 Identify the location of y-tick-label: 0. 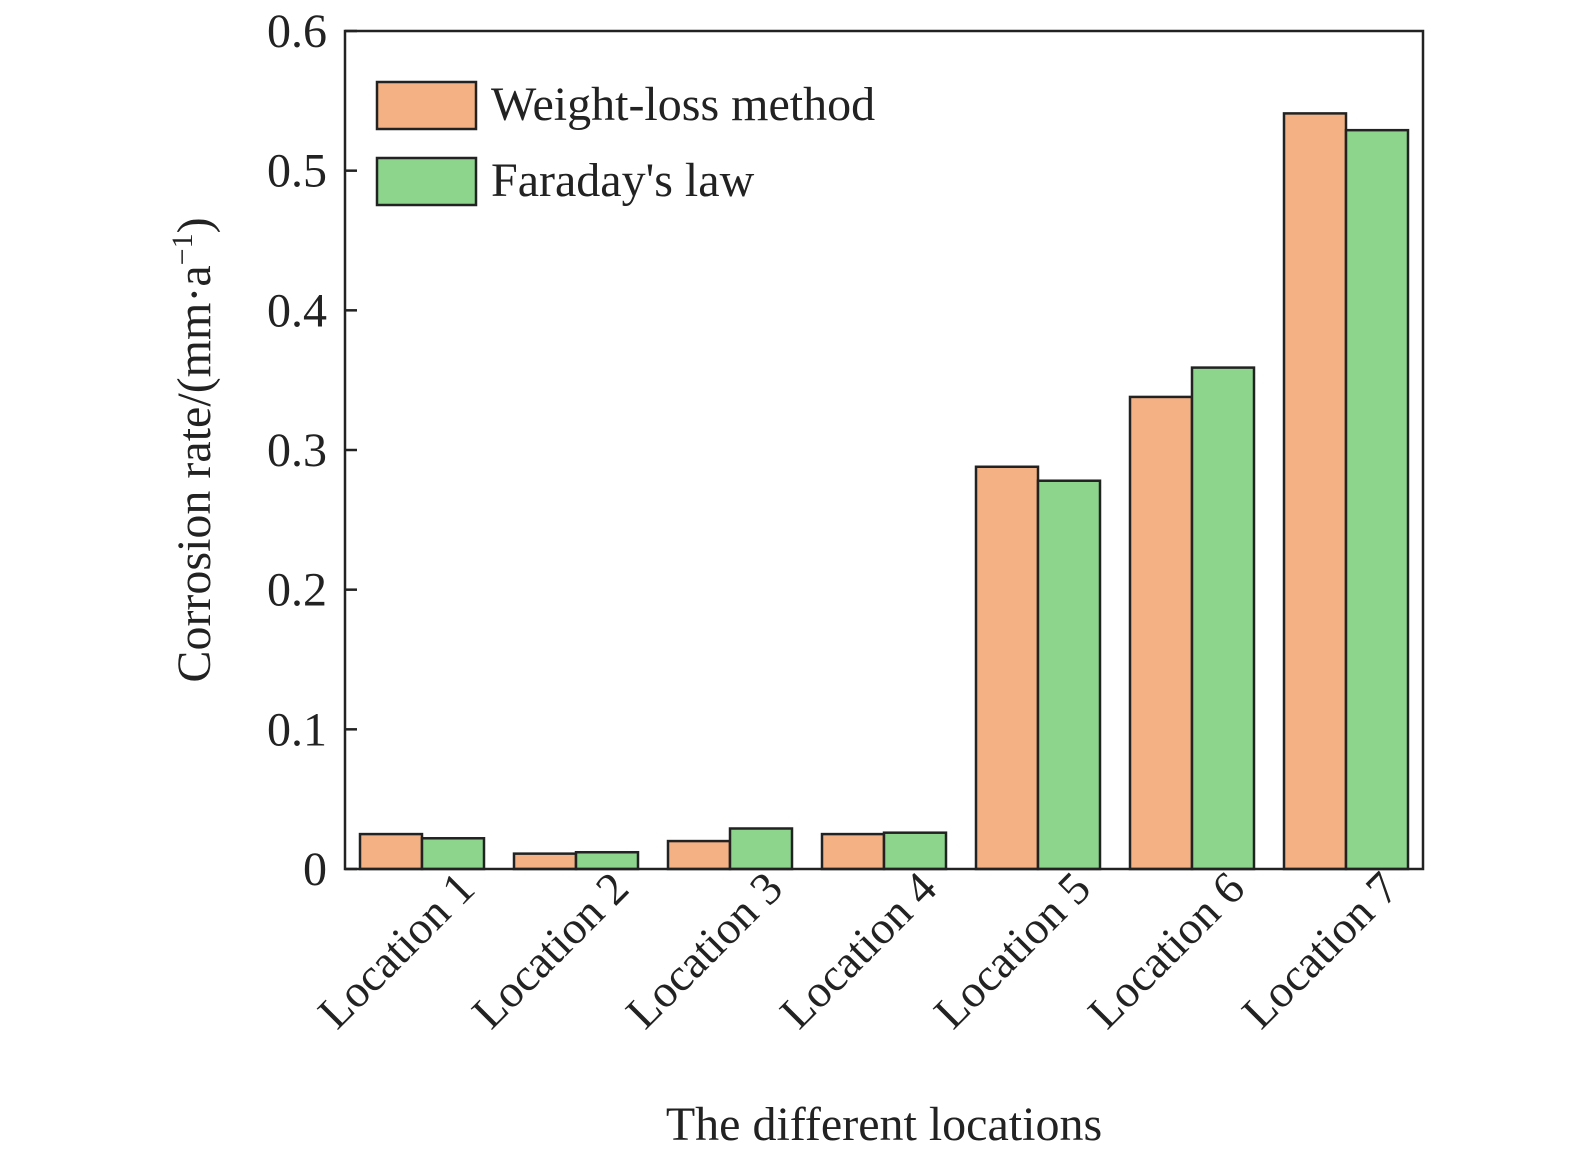
(315, 869).